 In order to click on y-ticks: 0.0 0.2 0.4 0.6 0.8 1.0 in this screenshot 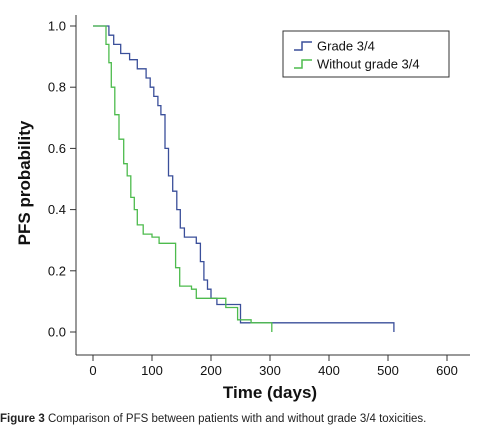, I will do `click(62, 179)`.